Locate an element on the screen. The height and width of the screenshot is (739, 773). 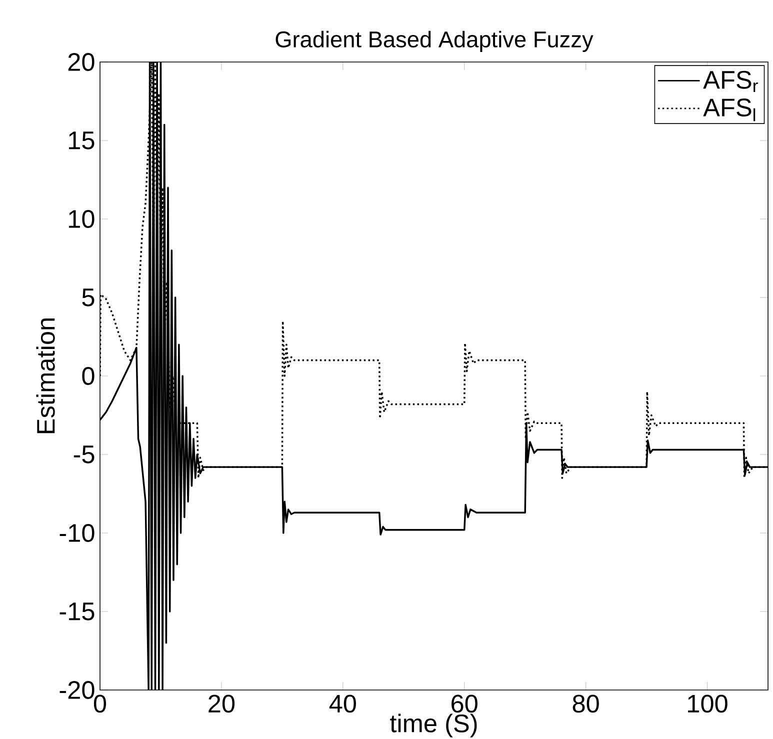
x-axis-title: time (S) is located at coordinates (433, 726).